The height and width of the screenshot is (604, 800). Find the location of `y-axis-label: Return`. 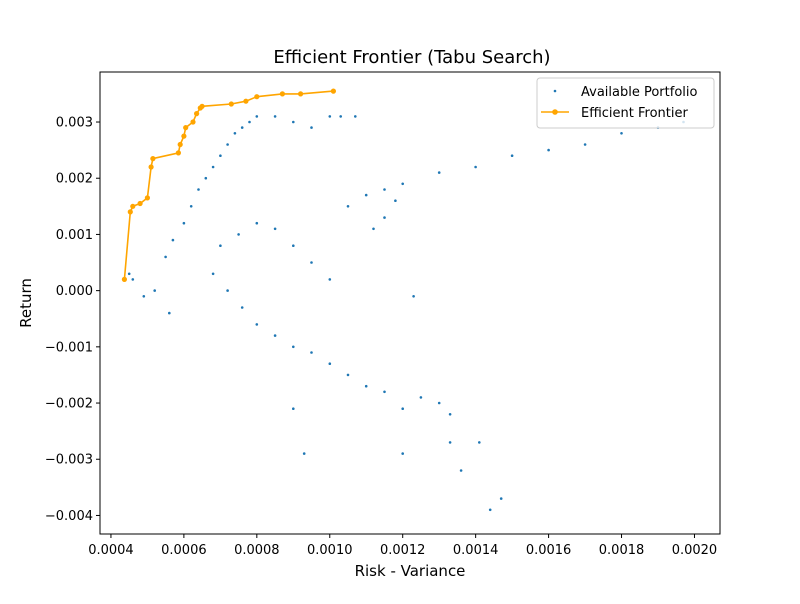

y-axis-label: Return is located at coordinates (26, 303).